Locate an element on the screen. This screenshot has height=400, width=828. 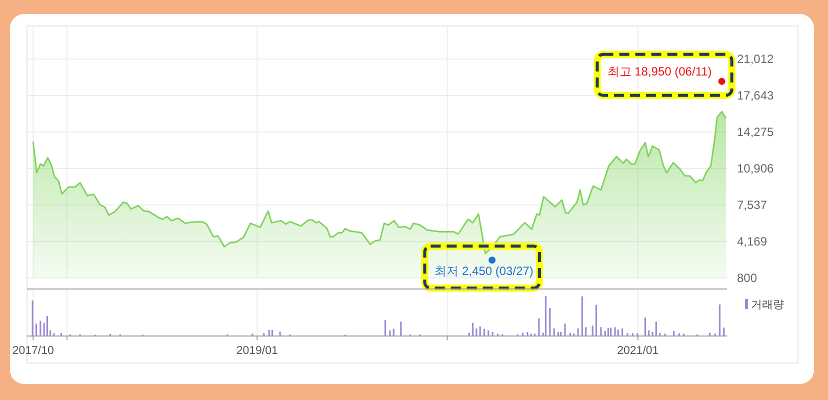
x-tick-label: 2019/01 is located at coordinates (257, 351).